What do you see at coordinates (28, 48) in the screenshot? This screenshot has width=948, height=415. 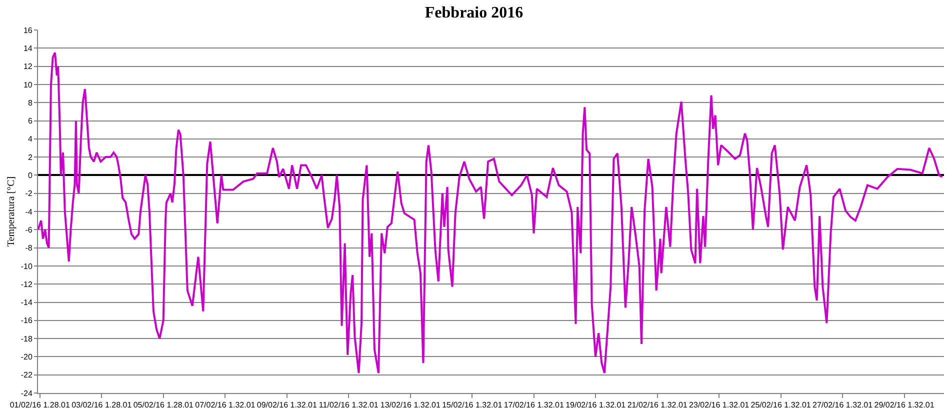 I see `y-tick-label: 14` at bounding box center [28, 48].